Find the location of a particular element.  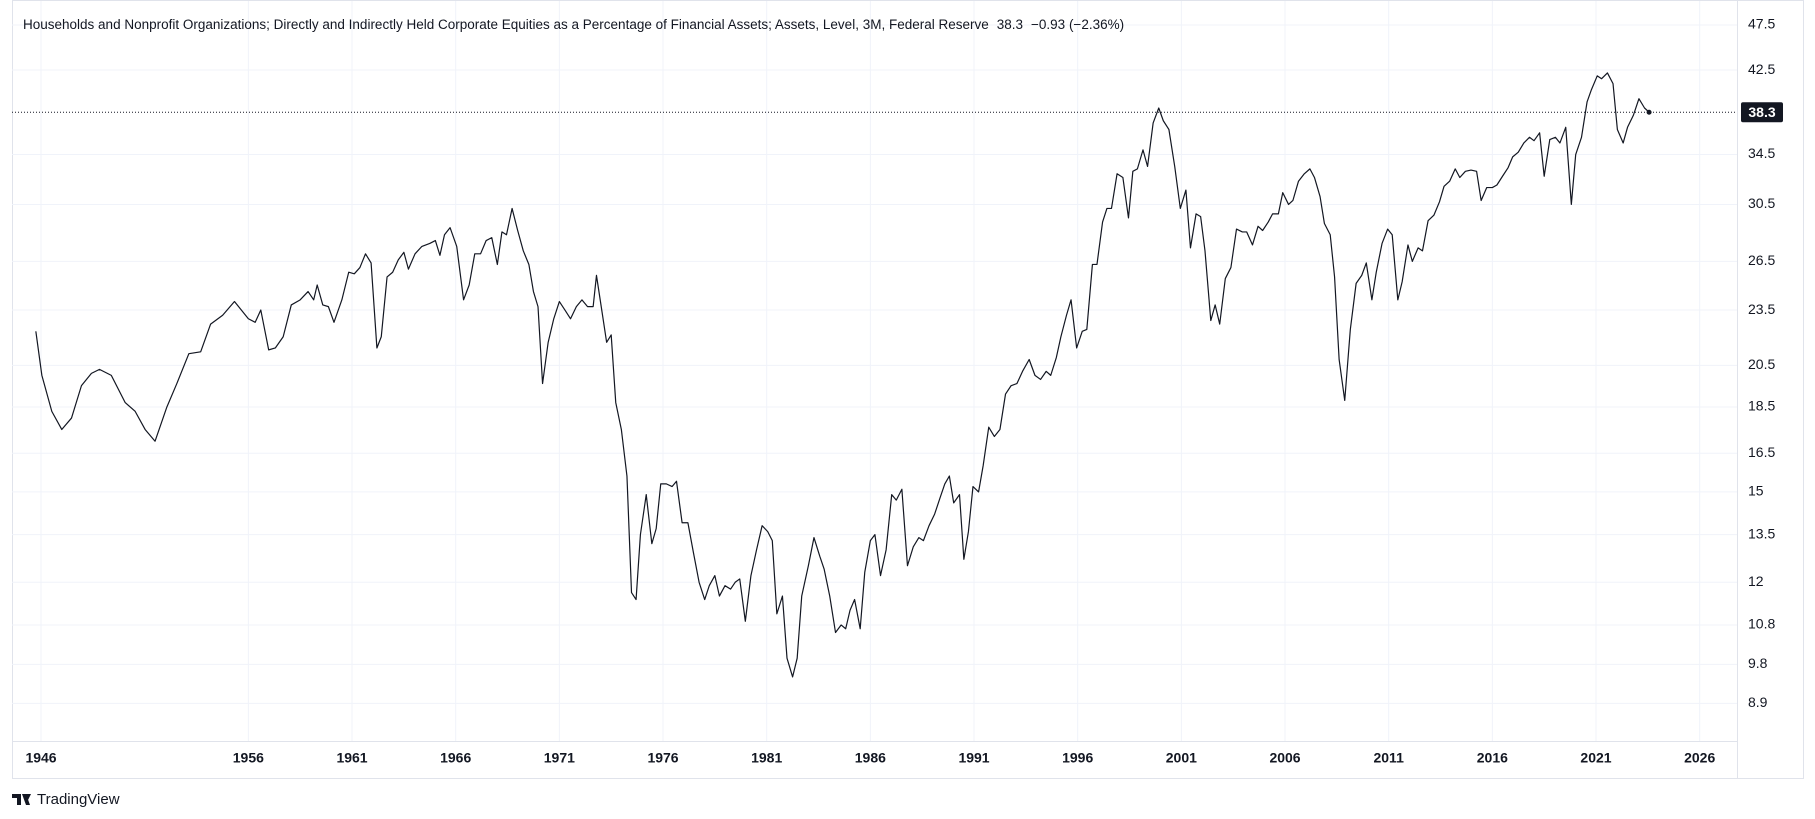

x-tick-label: 1991 is located at coordinates (973, 758).